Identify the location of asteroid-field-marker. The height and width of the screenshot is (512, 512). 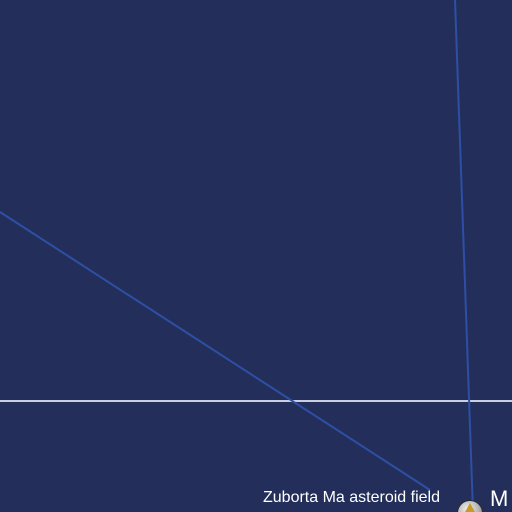
(470, 506).